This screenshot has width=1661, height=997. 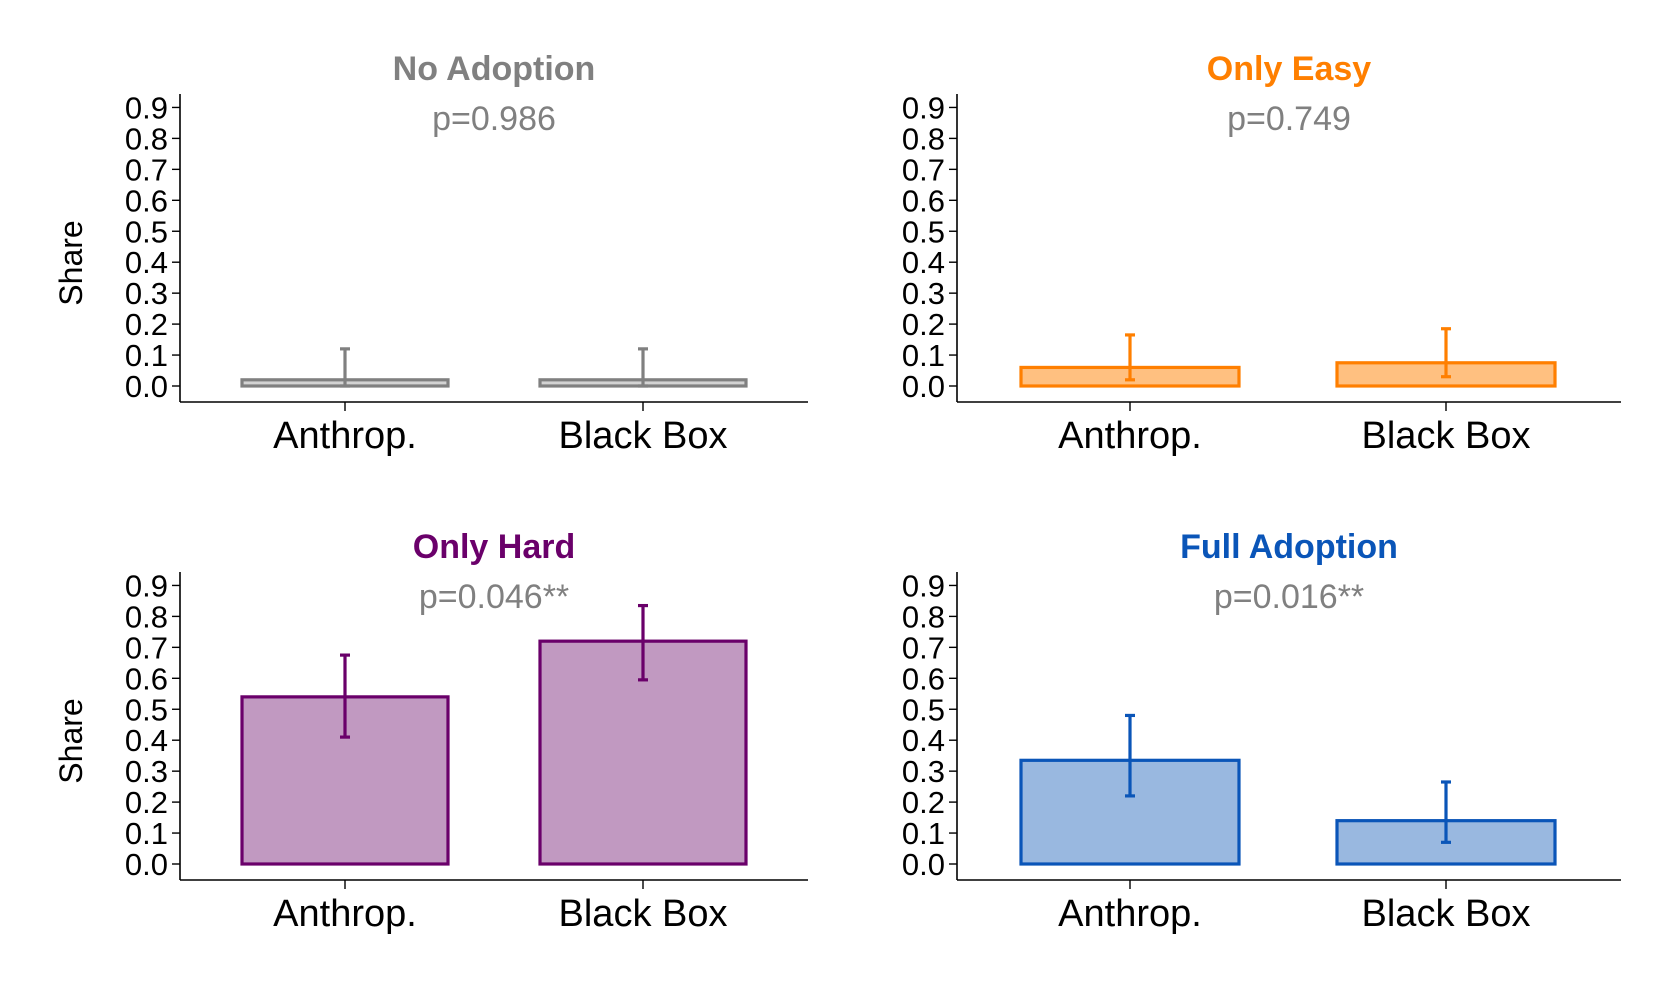 What do you see at coordinates (1289, 69) in the screenshot?
I see `panel-title: Only Easy` at bounding box center [1289, 69].